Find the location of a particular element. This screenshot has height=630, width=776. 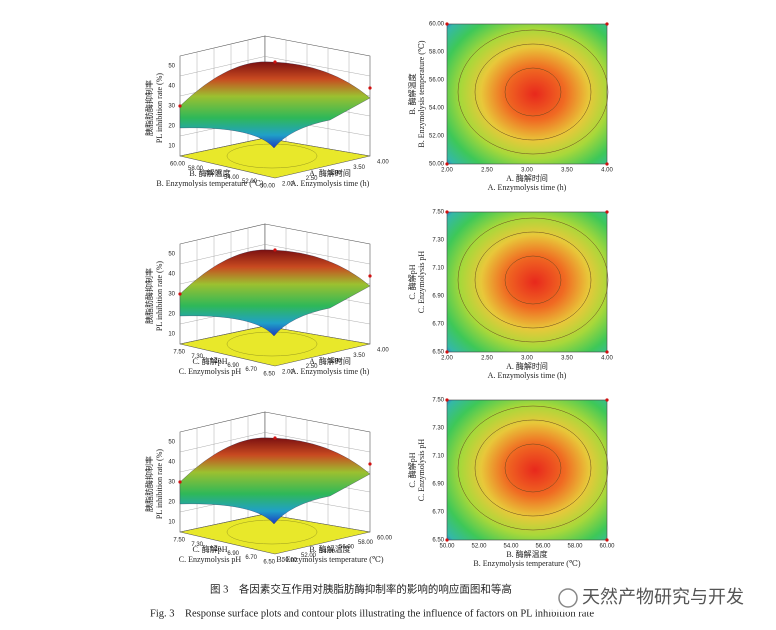

y-tick-label: 54.00 is located at coordinates (437, 109).